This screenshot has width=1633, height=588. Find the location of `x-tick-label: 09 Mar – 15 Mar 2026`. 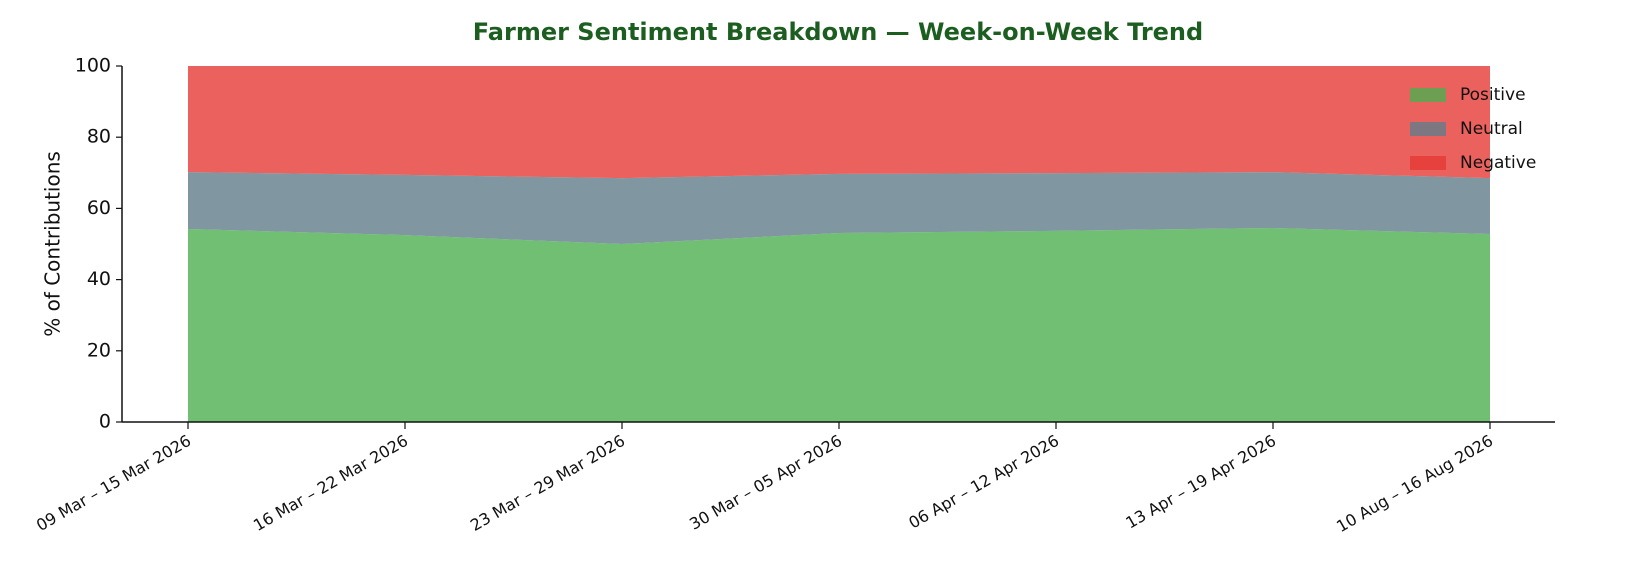

x-tick-label: 09 Mar – 15 Mar 2026 is located at coordinates (113, 483).